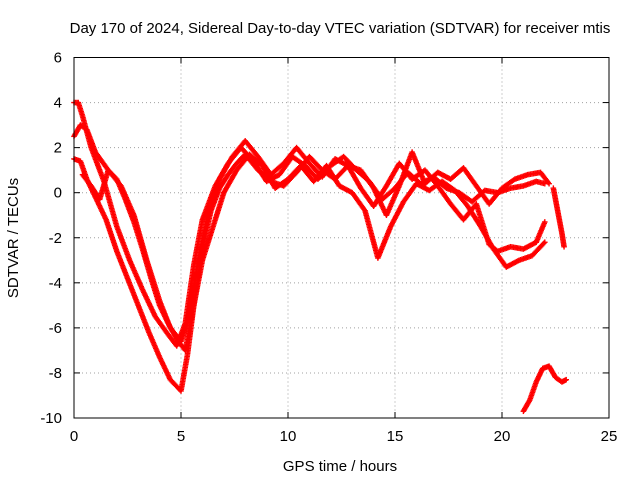  I want to click on x-axis-label: GPS time / hours, so click(340, 466).